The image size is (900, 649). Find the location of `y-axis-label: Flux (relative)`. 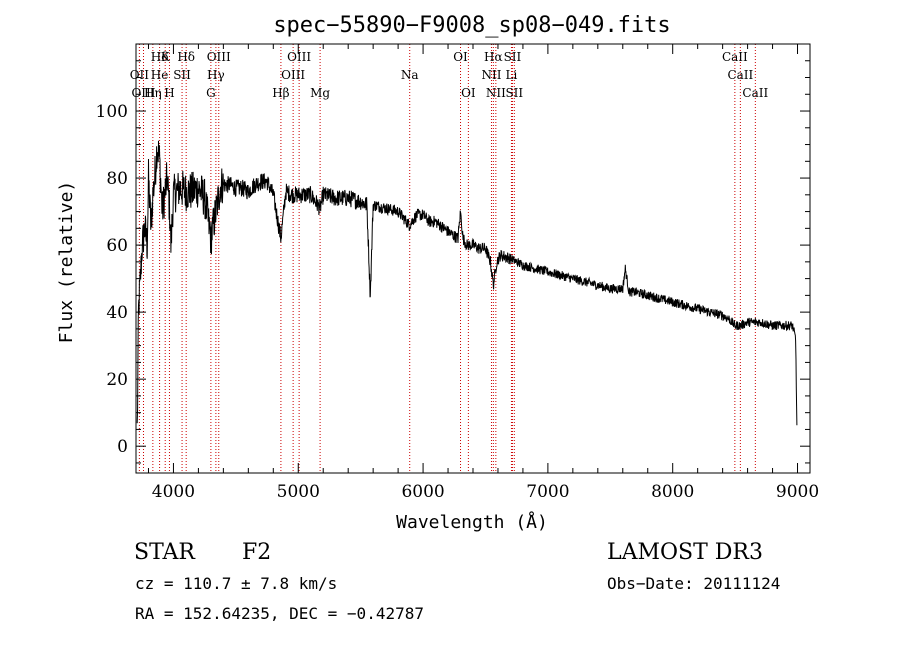

y-axis-label: Flux (relative) is located at coordinates (66, 262).